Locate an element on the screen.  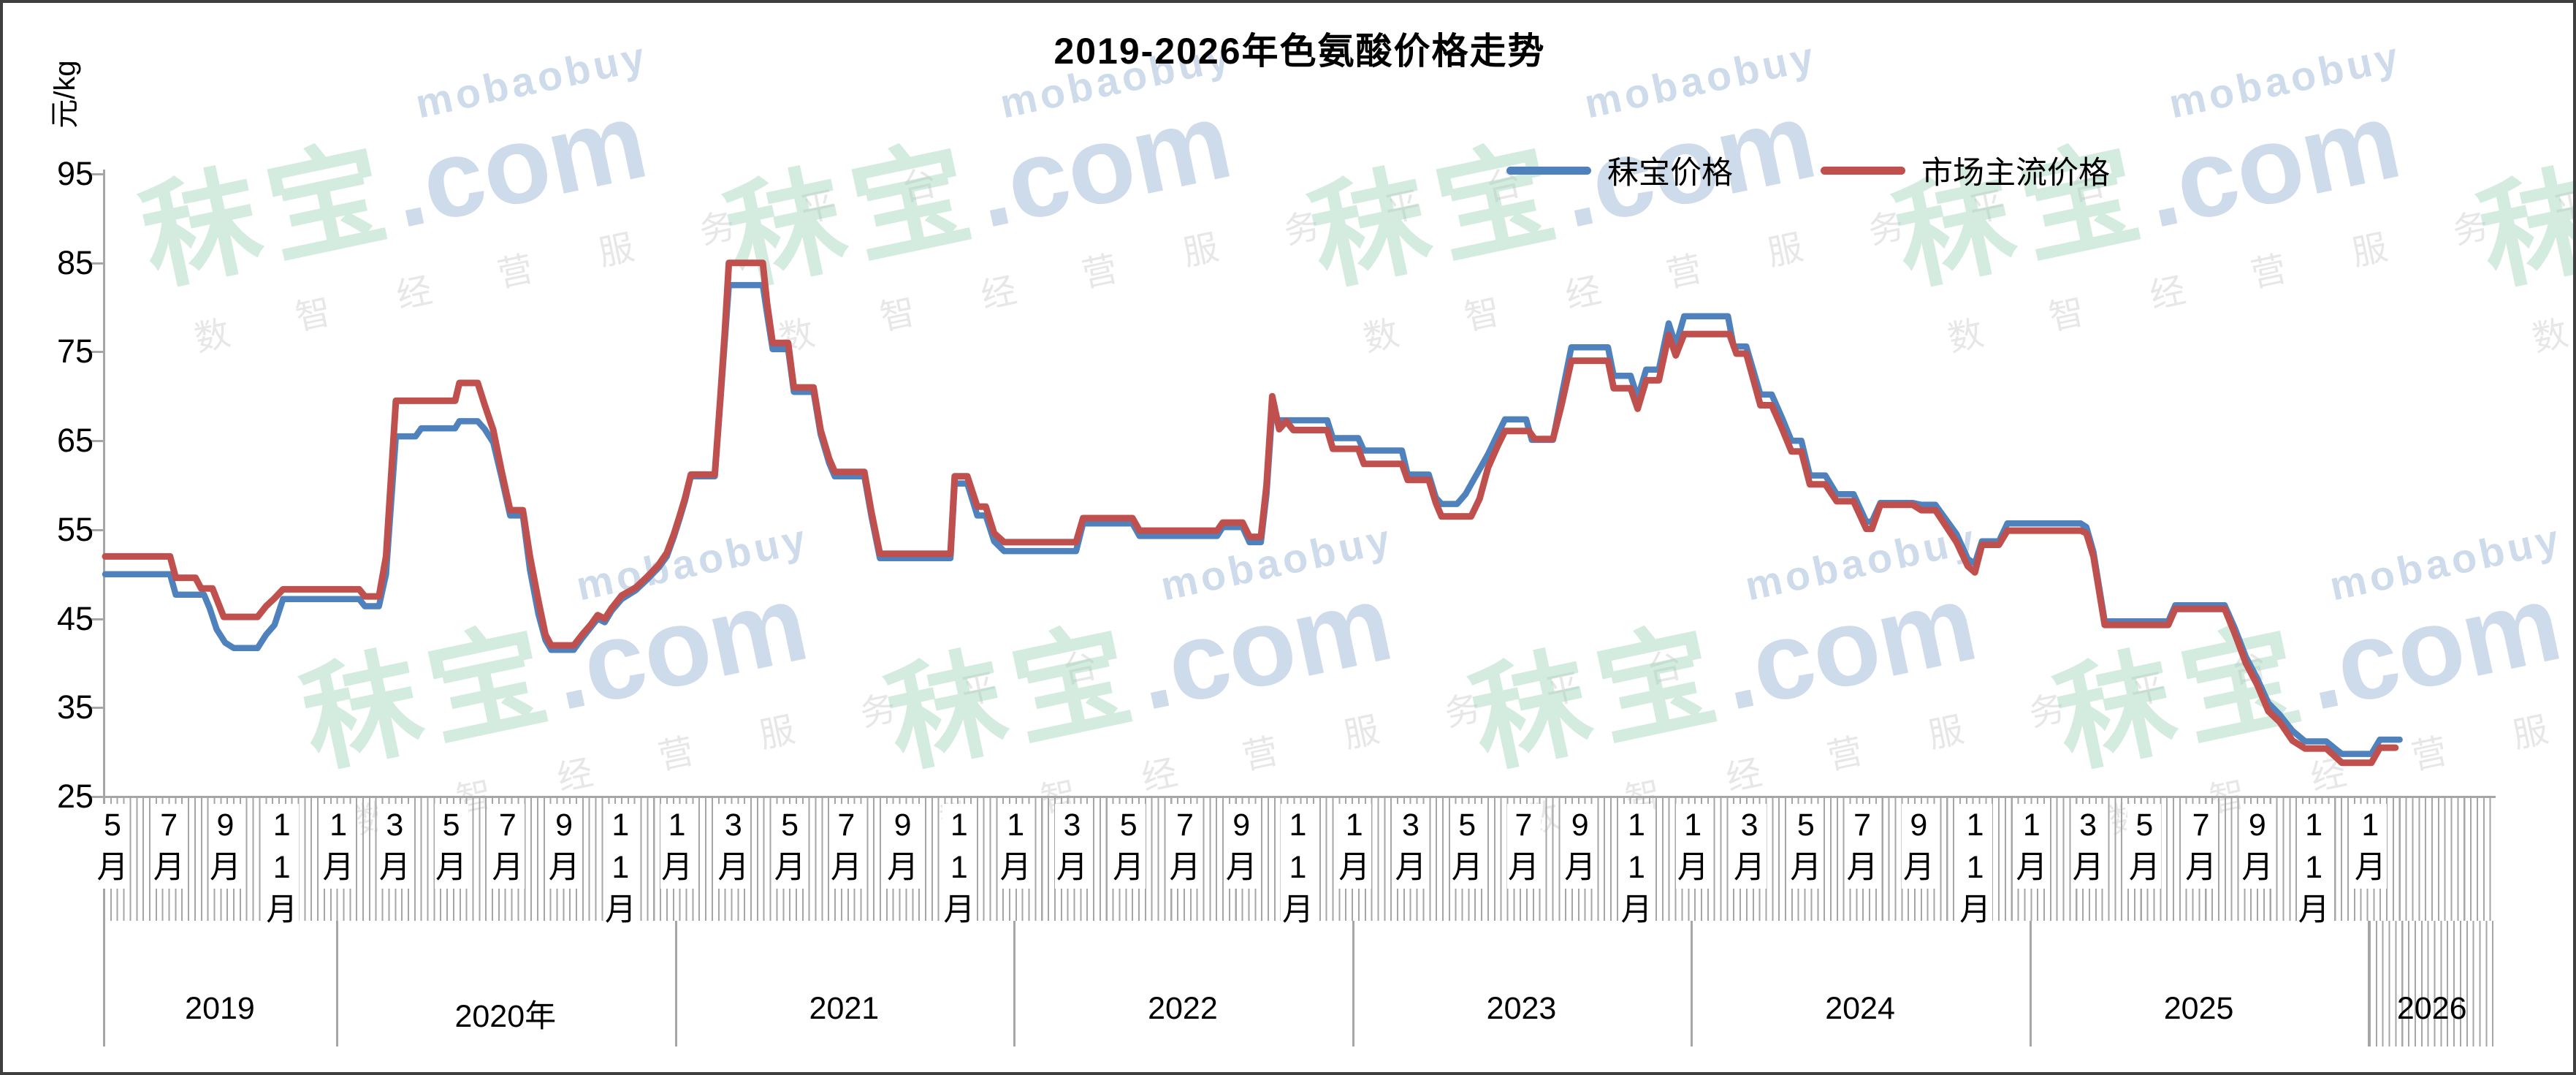
x-axis-year-label: 2023 is located at coordinates (1521, 1009).